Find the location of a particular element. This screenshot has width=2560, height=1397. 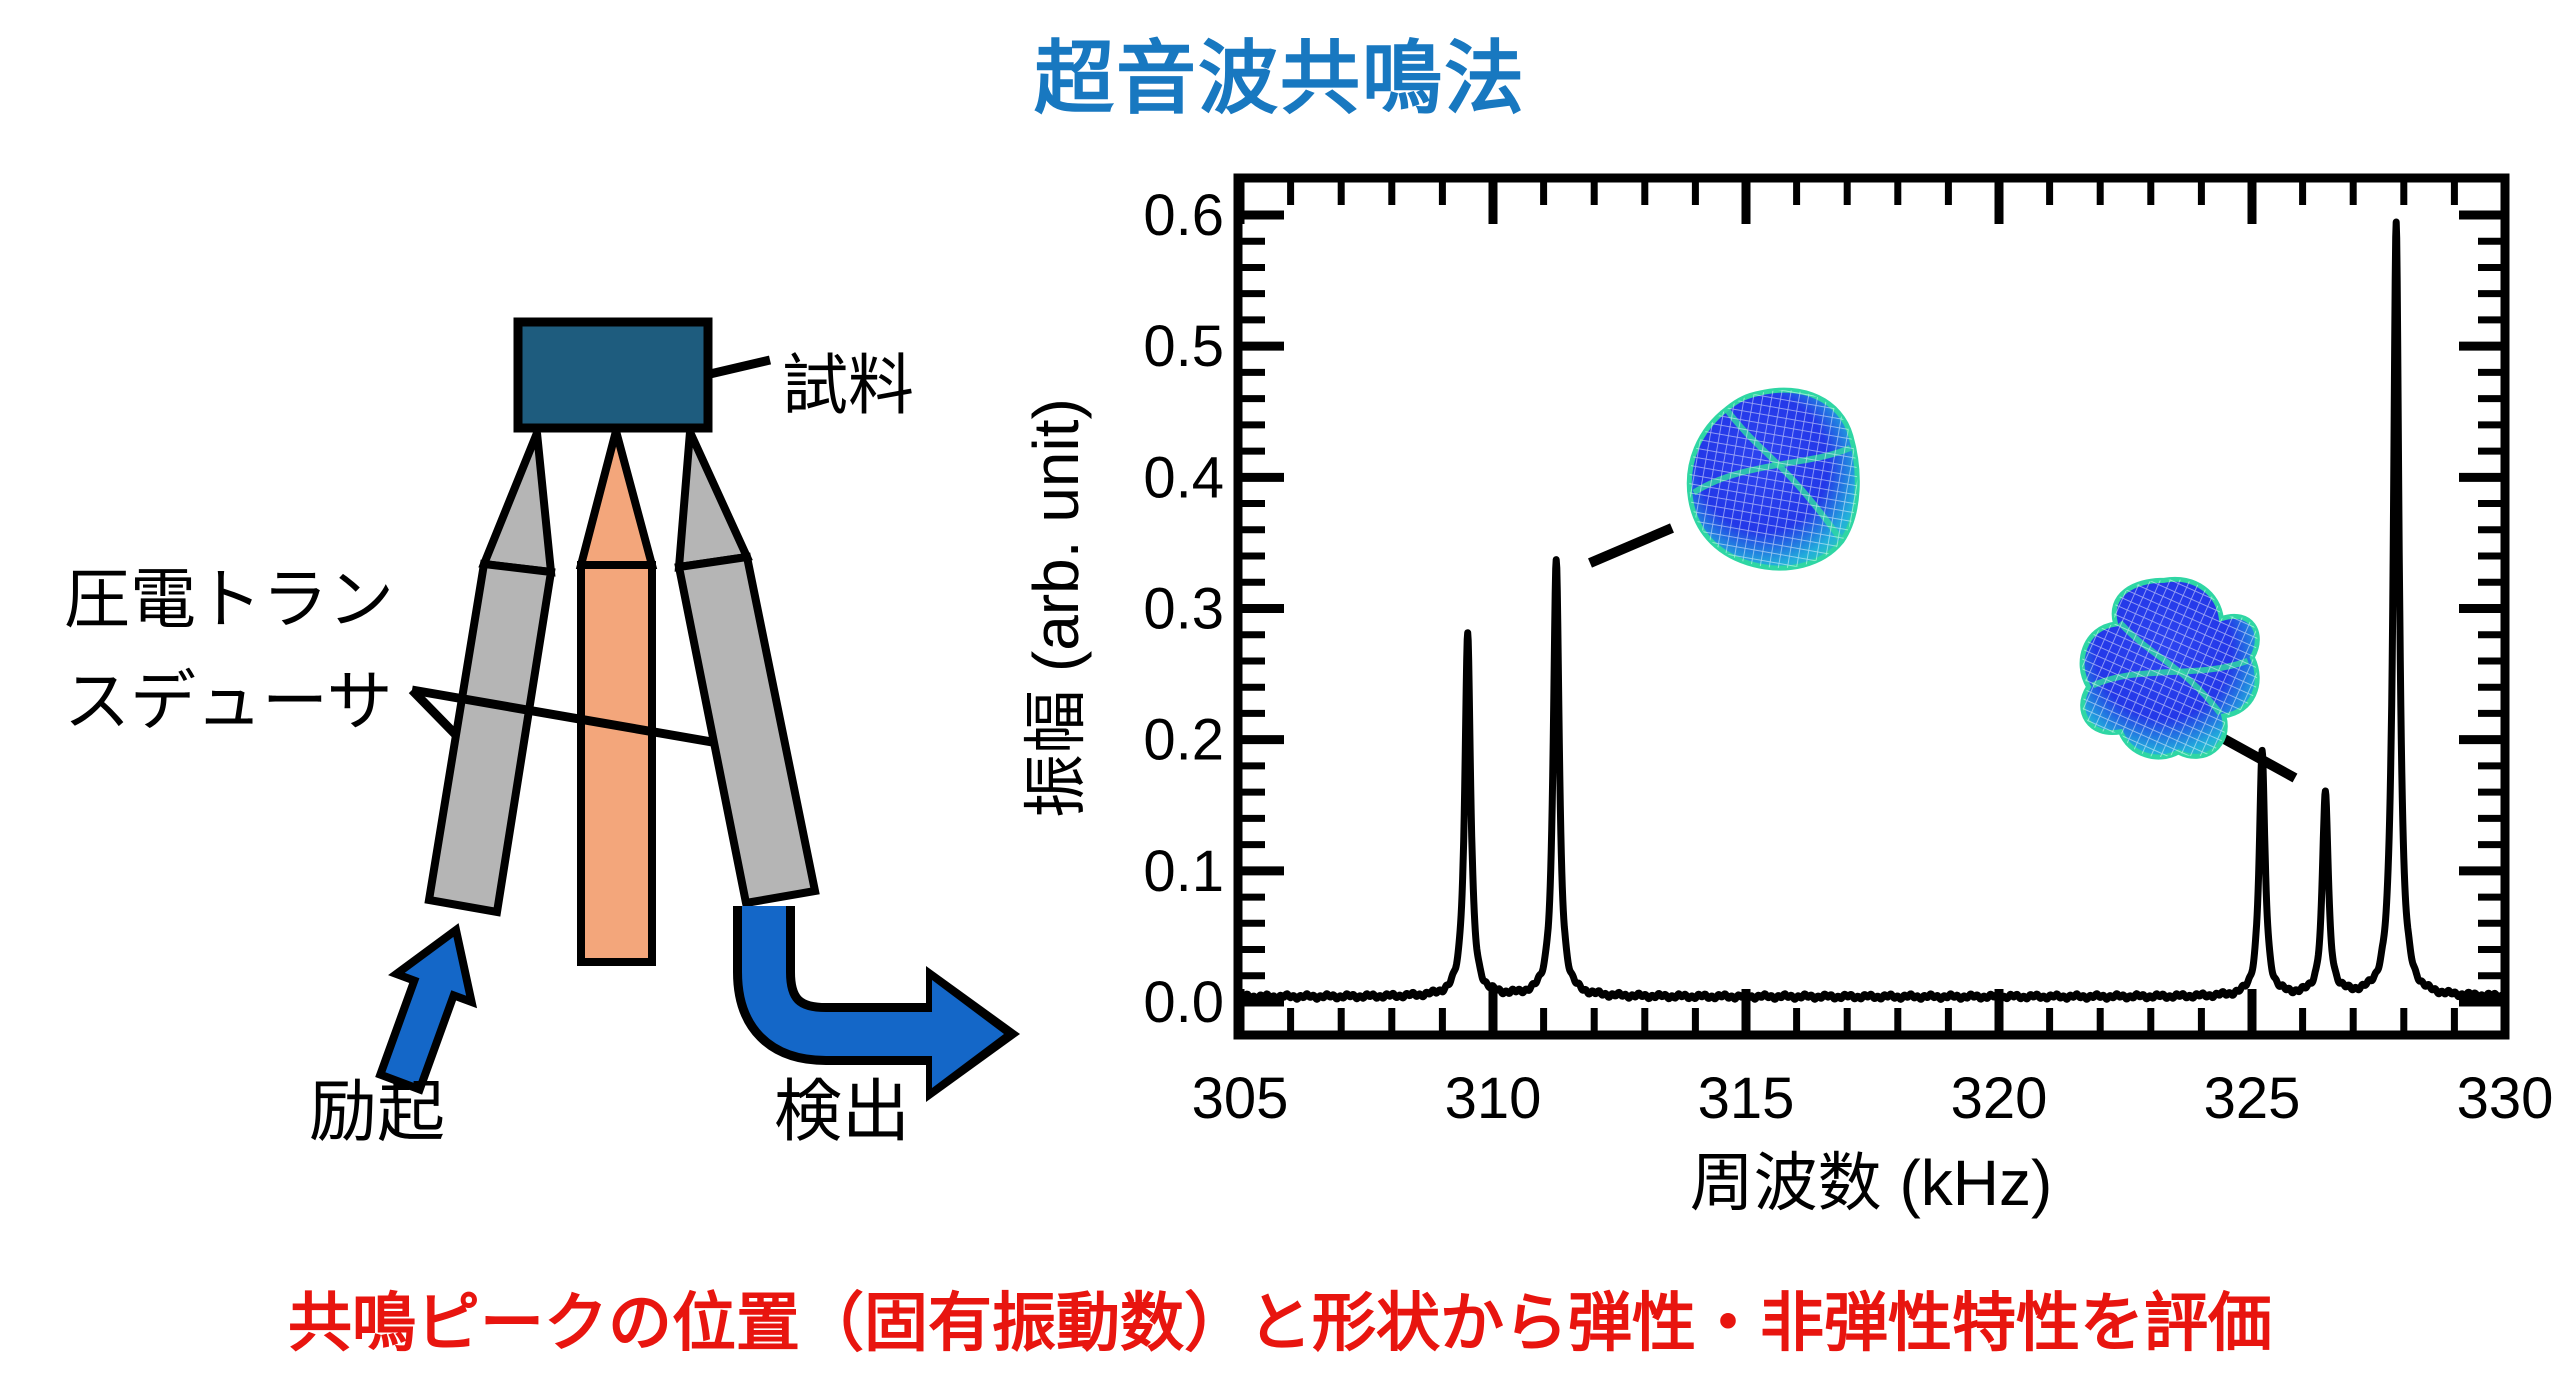

left-transducer-tip is located at coordinates (517, 504).